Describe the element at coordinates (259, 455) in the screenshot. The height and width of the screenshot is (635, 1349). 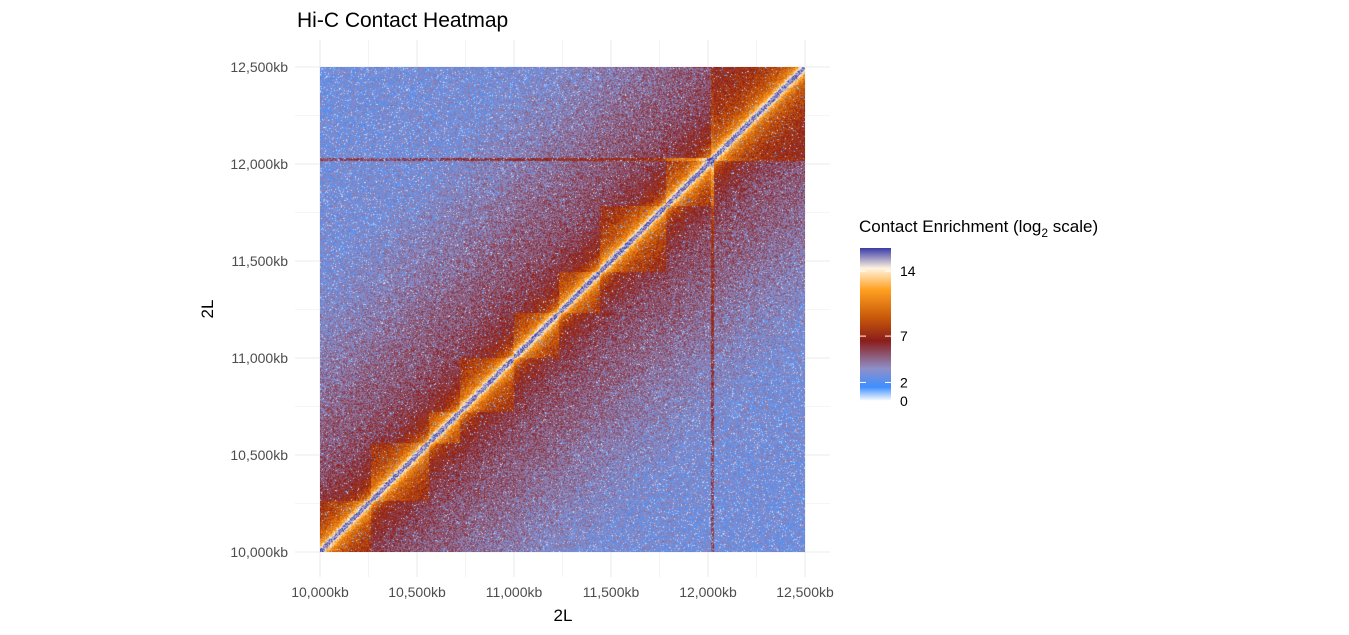
I see `y-tick-label: 10,500kb` at that location.